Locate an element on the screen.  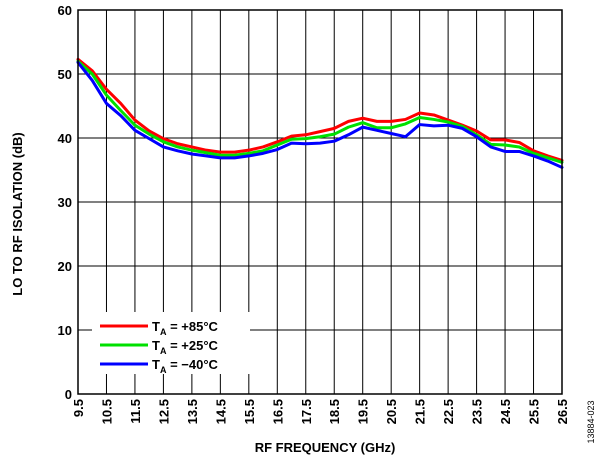
x-tick-label: 22.5 is located at coordinates (448, 411).